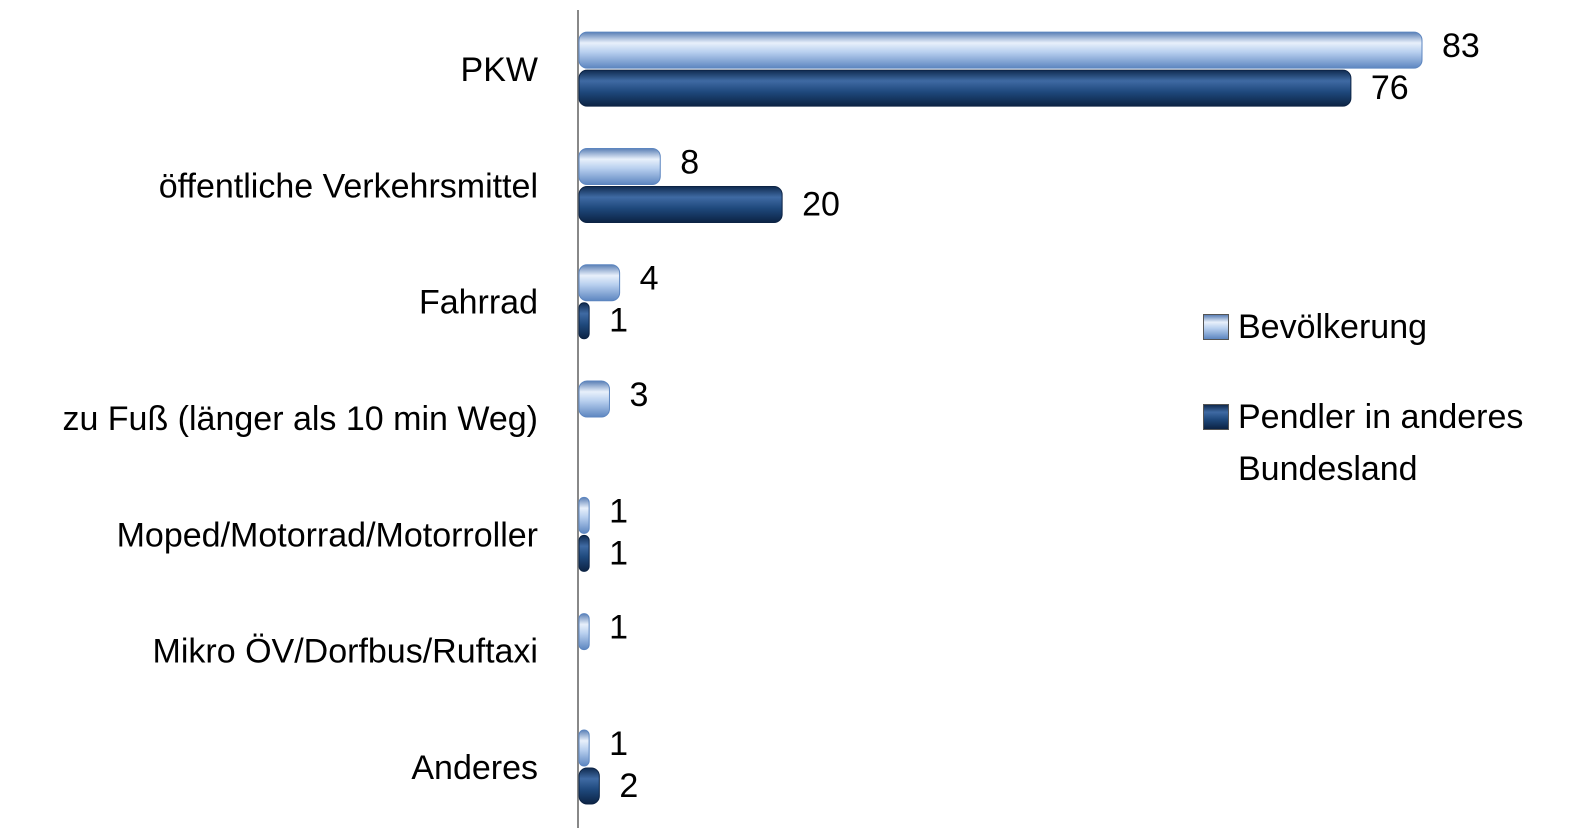 The image size is (1590, 828). I want to click on legend-label: Pendler in anderes Bundesland, so click(1381, 443).